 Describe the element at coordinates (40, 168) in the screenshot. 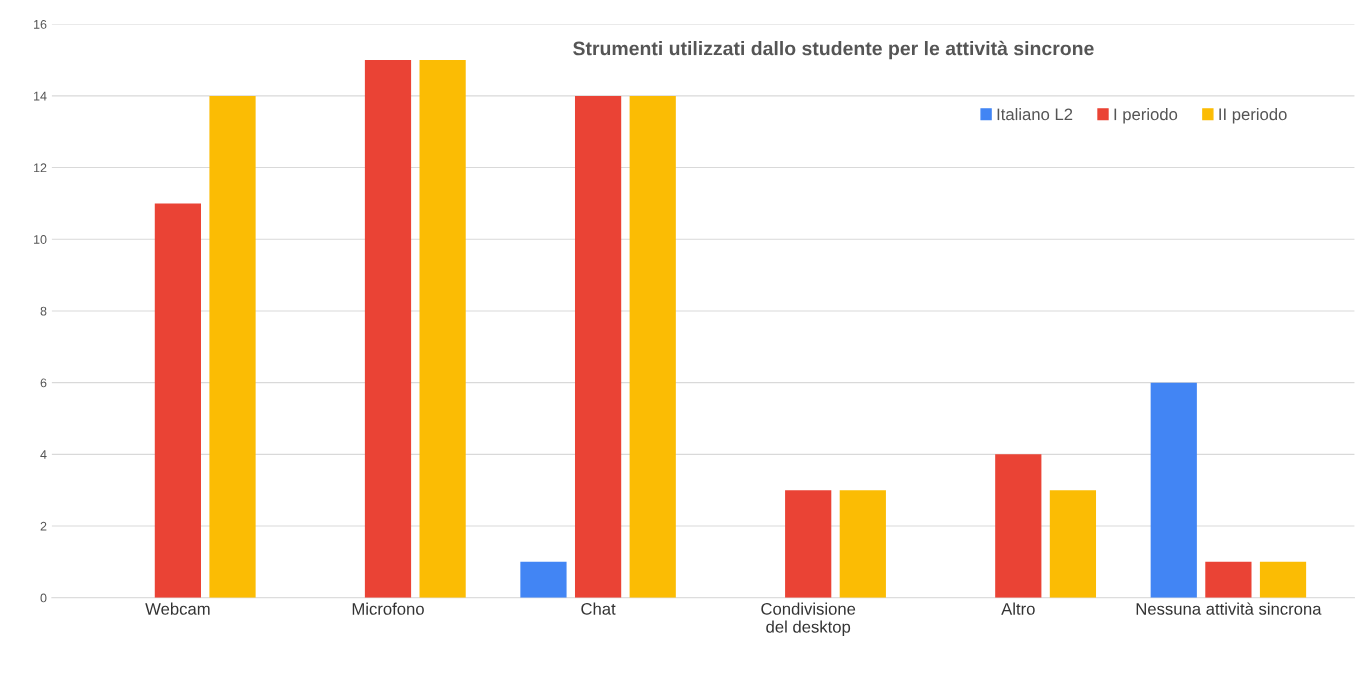

I see `y-tick-label: 12` at that location.